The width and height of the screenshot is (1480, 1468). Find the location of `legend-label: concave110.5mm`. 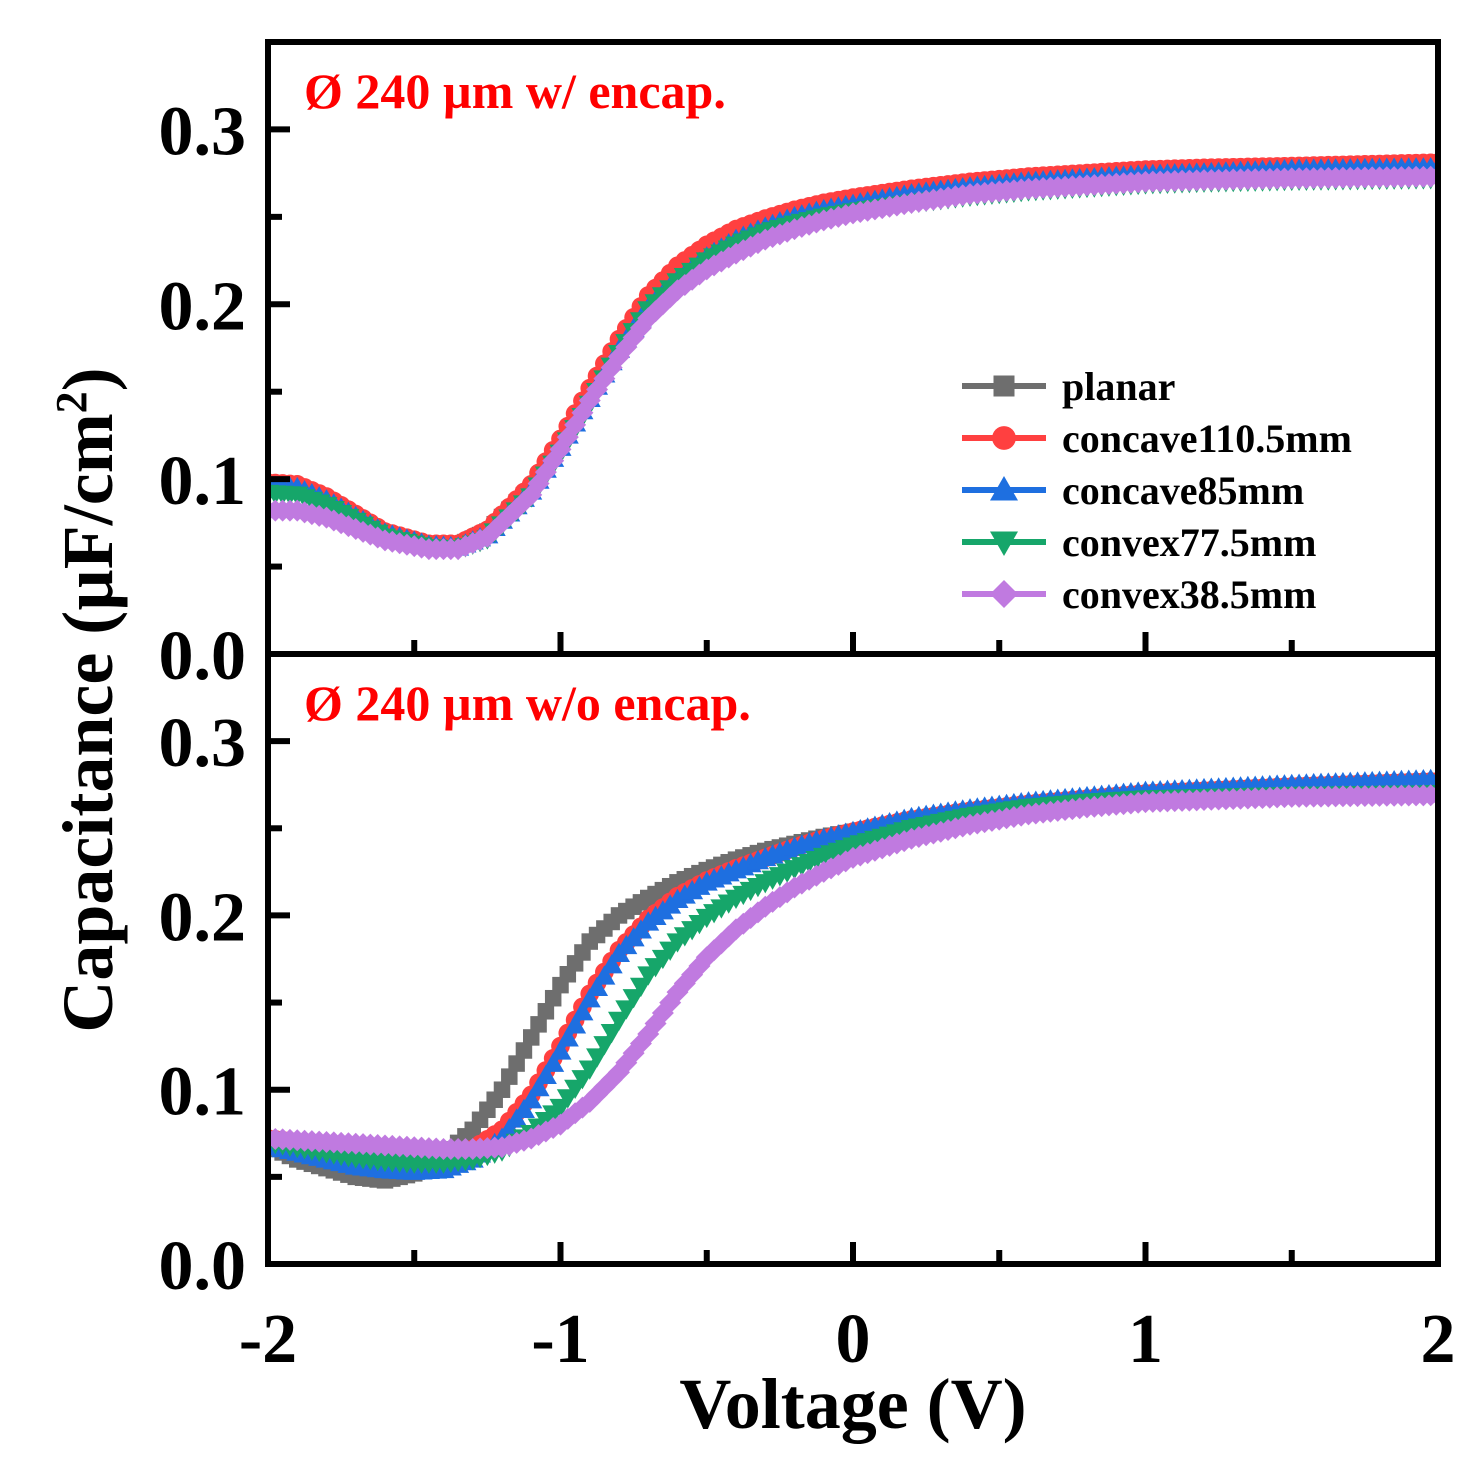

legend-label: concave110.5mm is located at coordinates (1207, 438).